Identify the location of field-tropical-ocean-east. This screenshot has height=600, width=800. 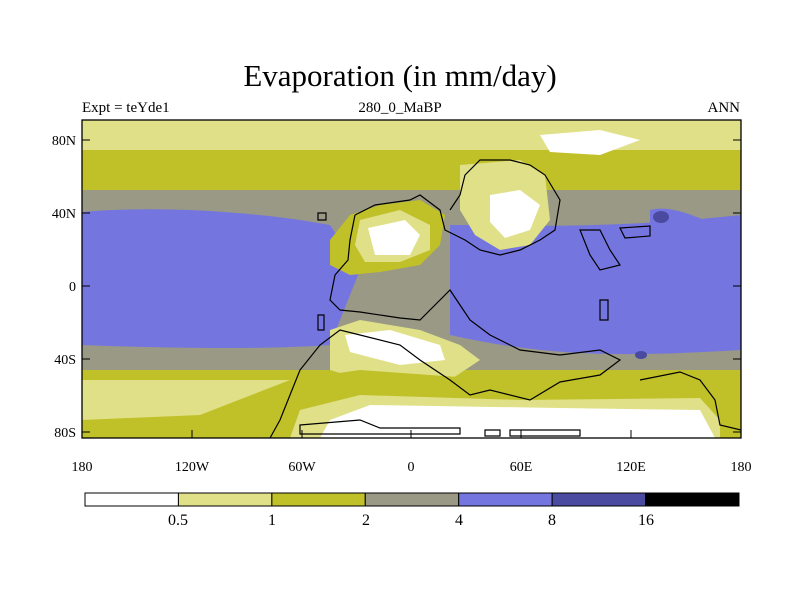
(595, 285).